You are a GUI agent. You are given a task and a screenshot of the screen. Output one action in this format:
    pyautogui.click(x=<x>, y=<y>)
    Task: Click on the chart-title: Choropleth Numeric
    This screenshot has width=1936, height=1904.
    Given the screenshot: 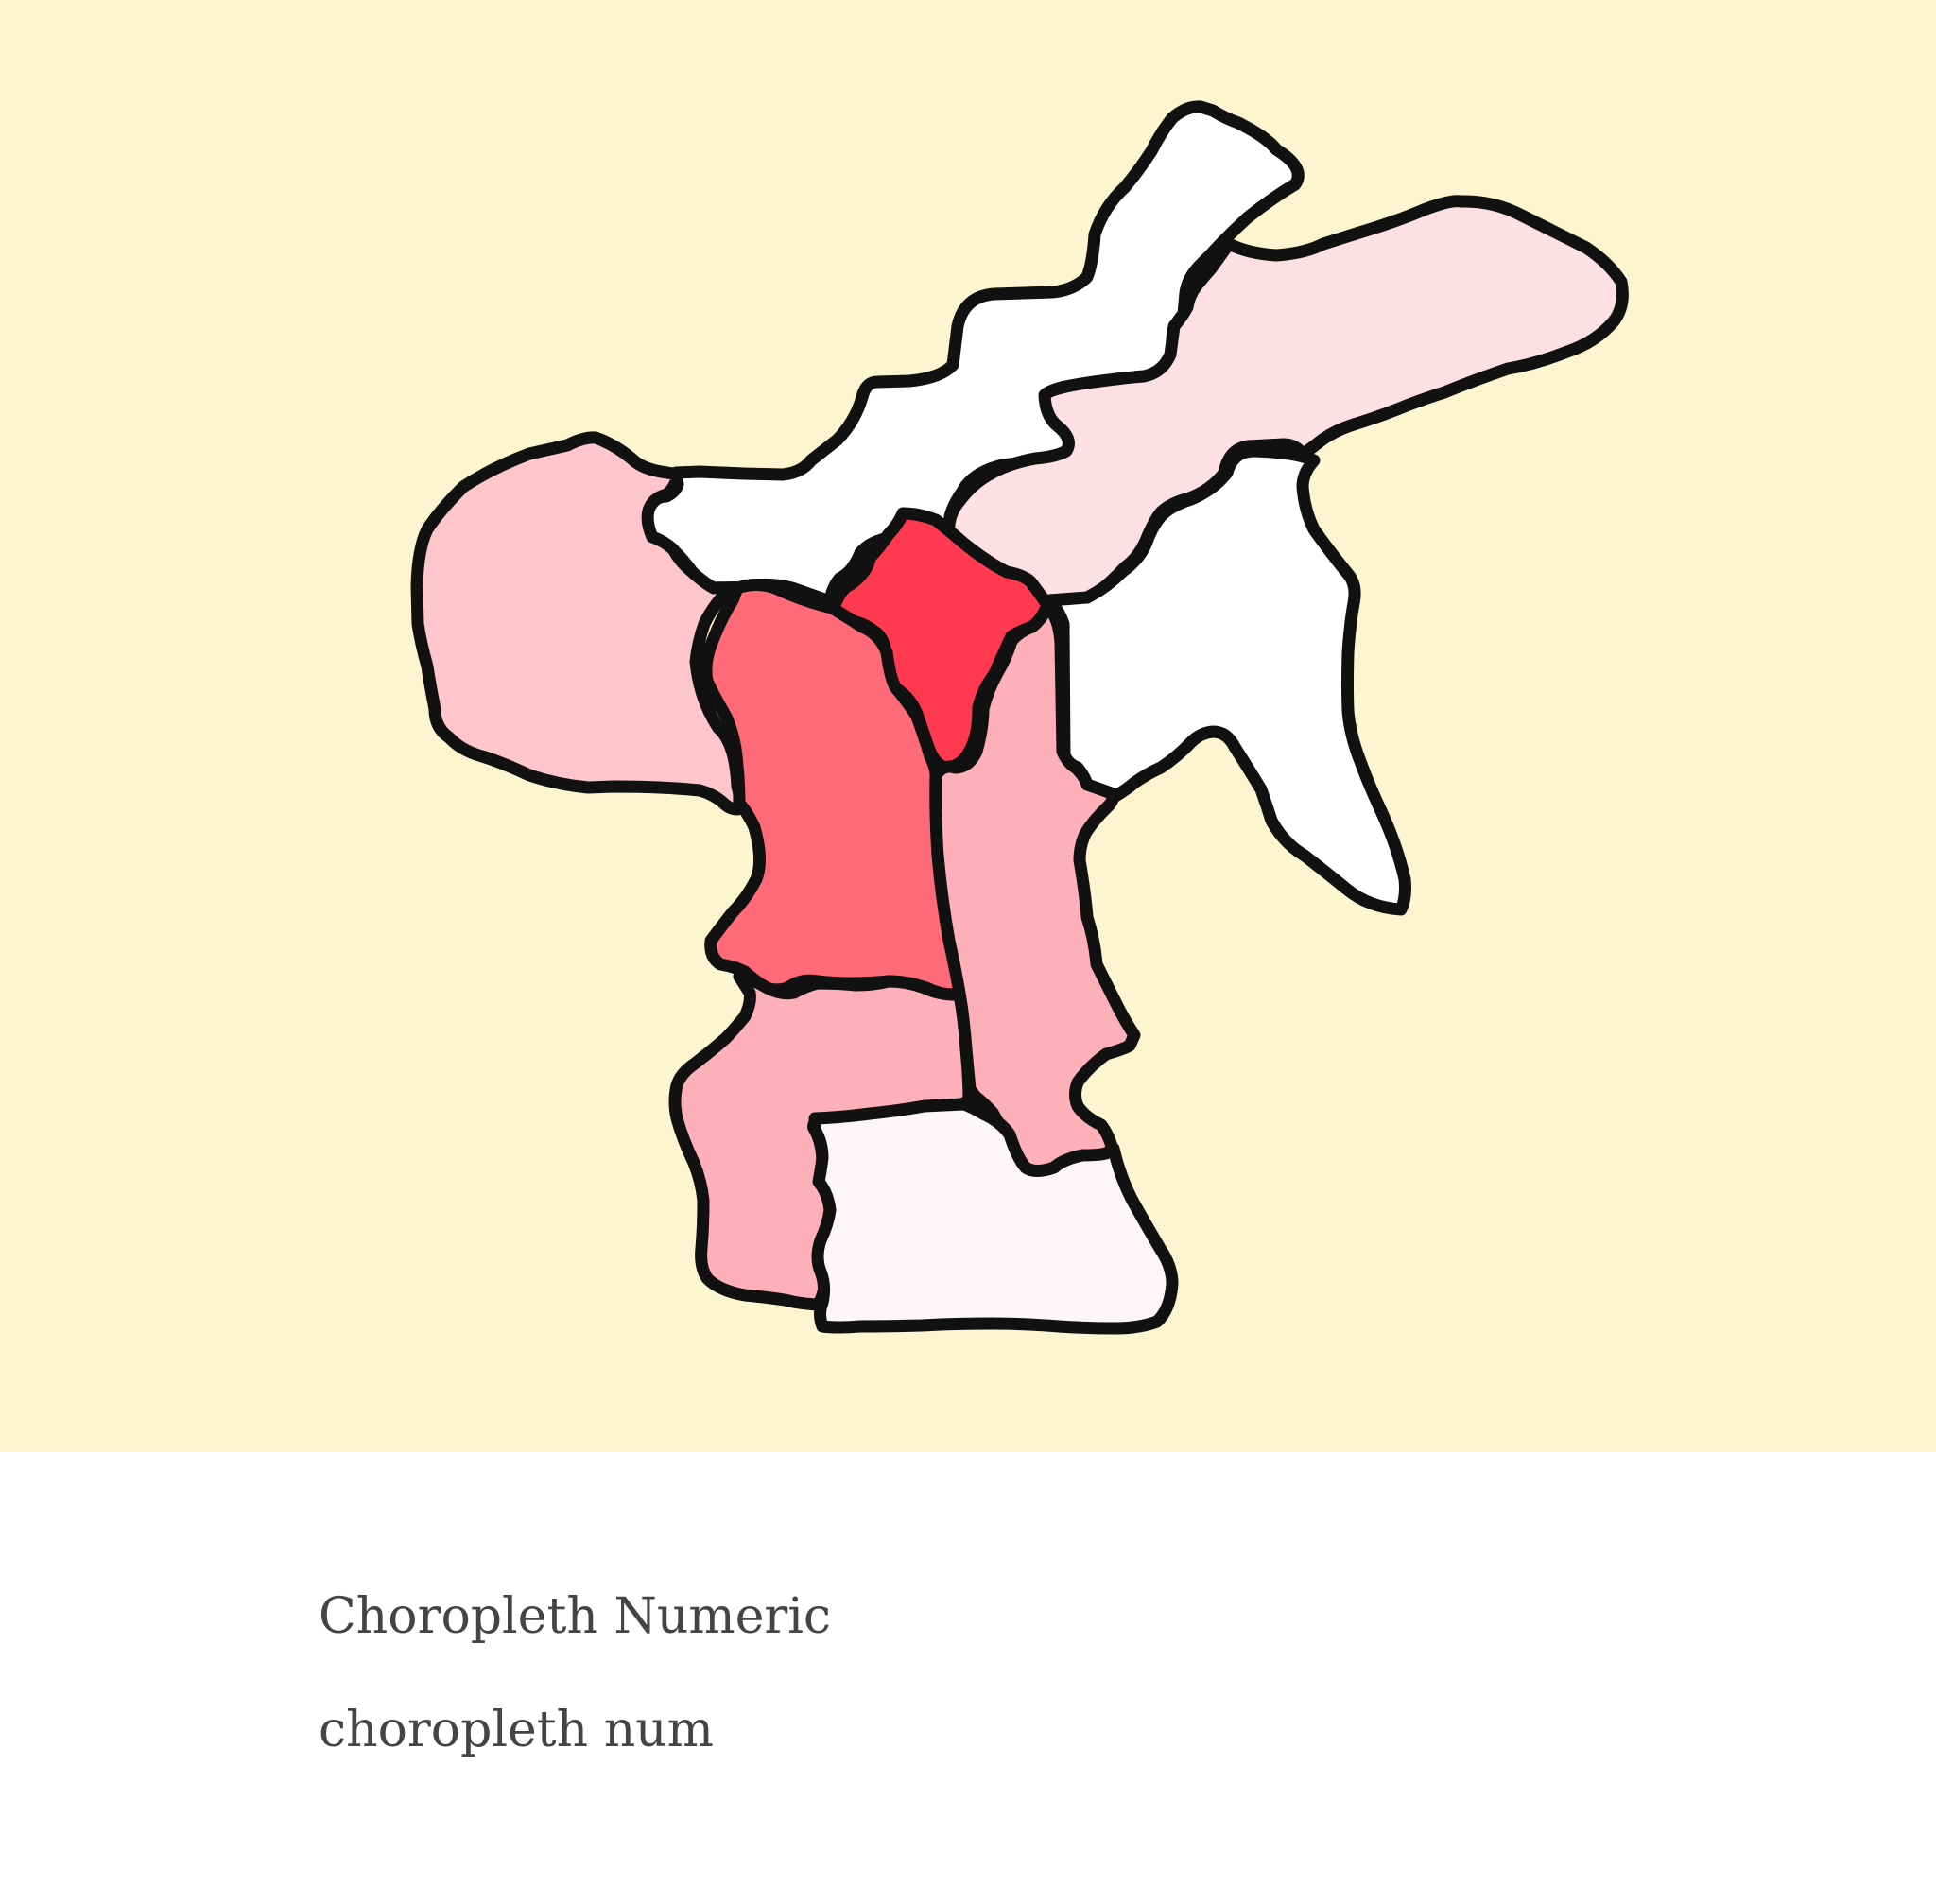 What is the action you would take?
    pyautogui.click(x=575, y=1617)
    